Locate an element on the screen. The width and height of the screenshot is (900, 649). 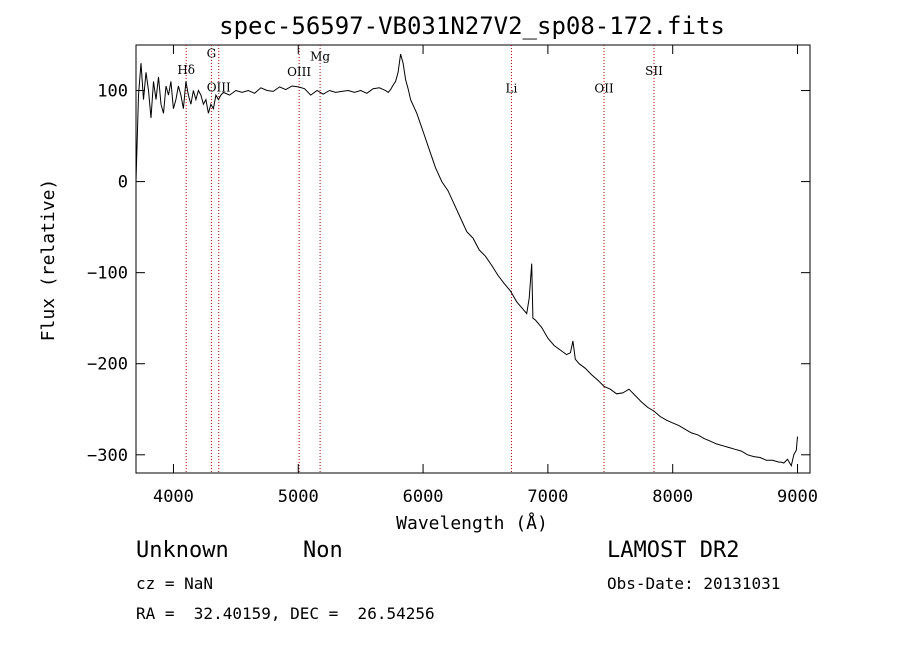
x-tick-label: 9000 is located at coordinates (797, 497).